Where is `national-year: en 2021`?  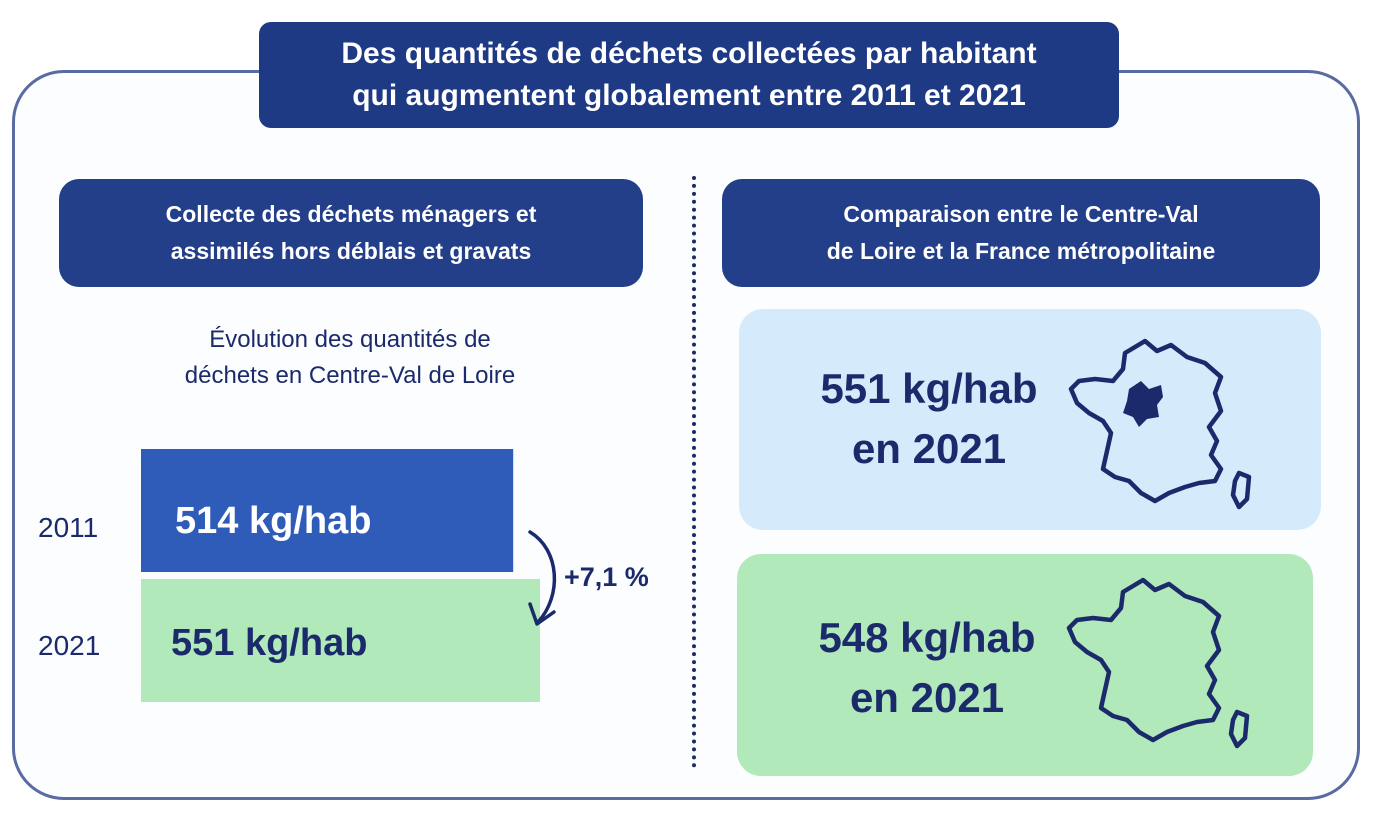
national-year: en 2021 is located at coordinates (927, 697).